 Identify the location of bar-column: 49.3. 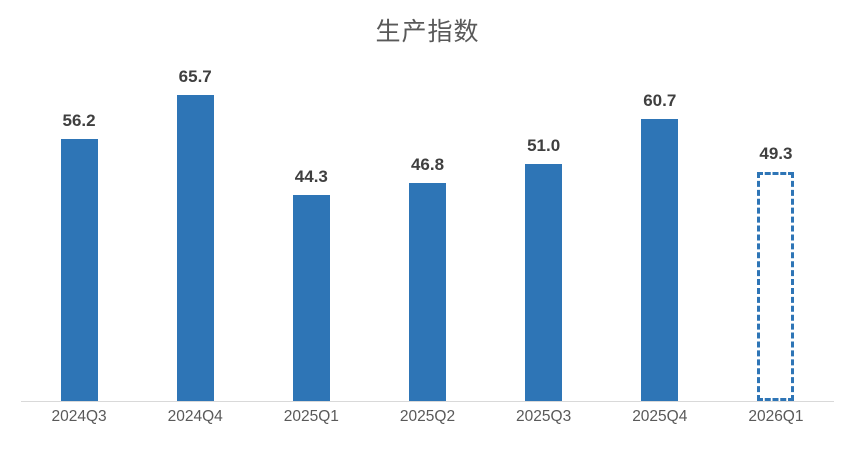
(776, 226).